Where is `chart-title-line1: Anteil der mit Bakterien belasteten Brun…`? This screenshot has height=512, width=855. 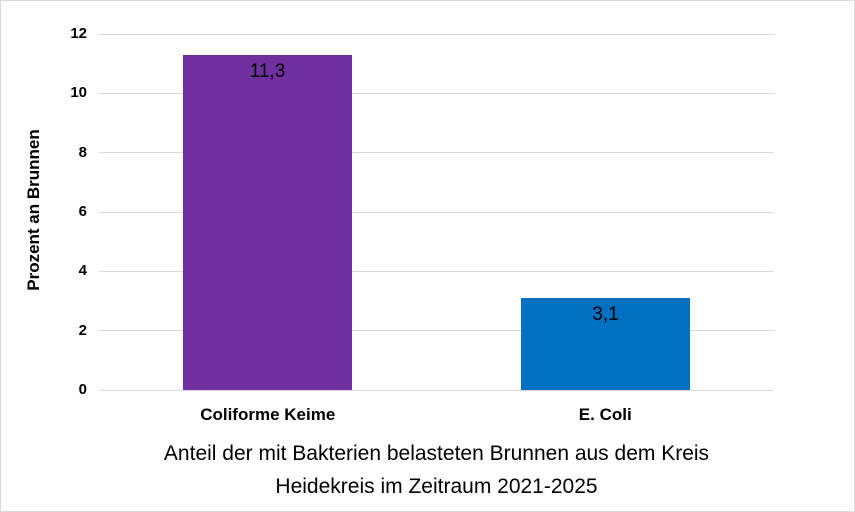
chart-title-line1: Anteil der mit Bakterien belasteten Brun… is located at coordinates (436, 453).